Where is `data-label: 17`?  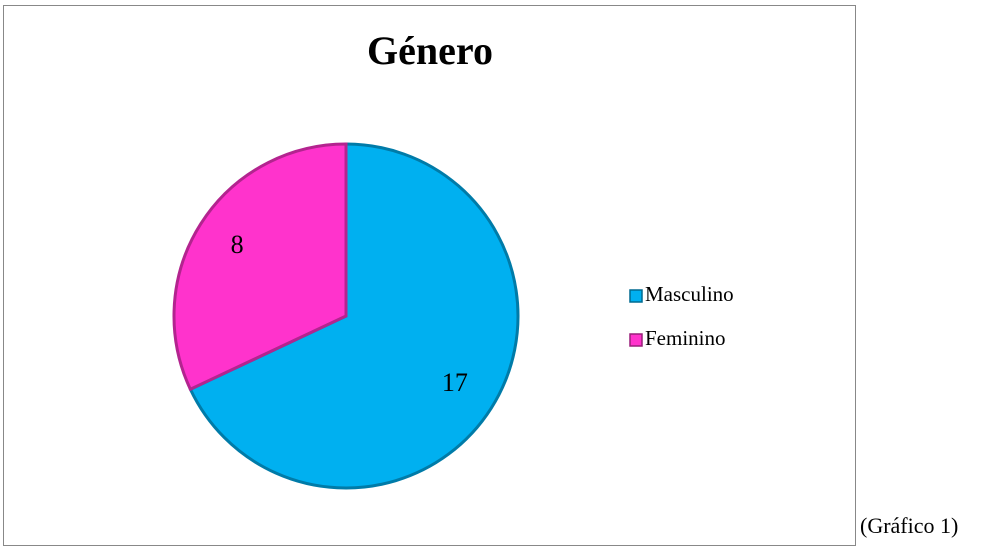
data-label: 17 is located at coordinates (455, 382).